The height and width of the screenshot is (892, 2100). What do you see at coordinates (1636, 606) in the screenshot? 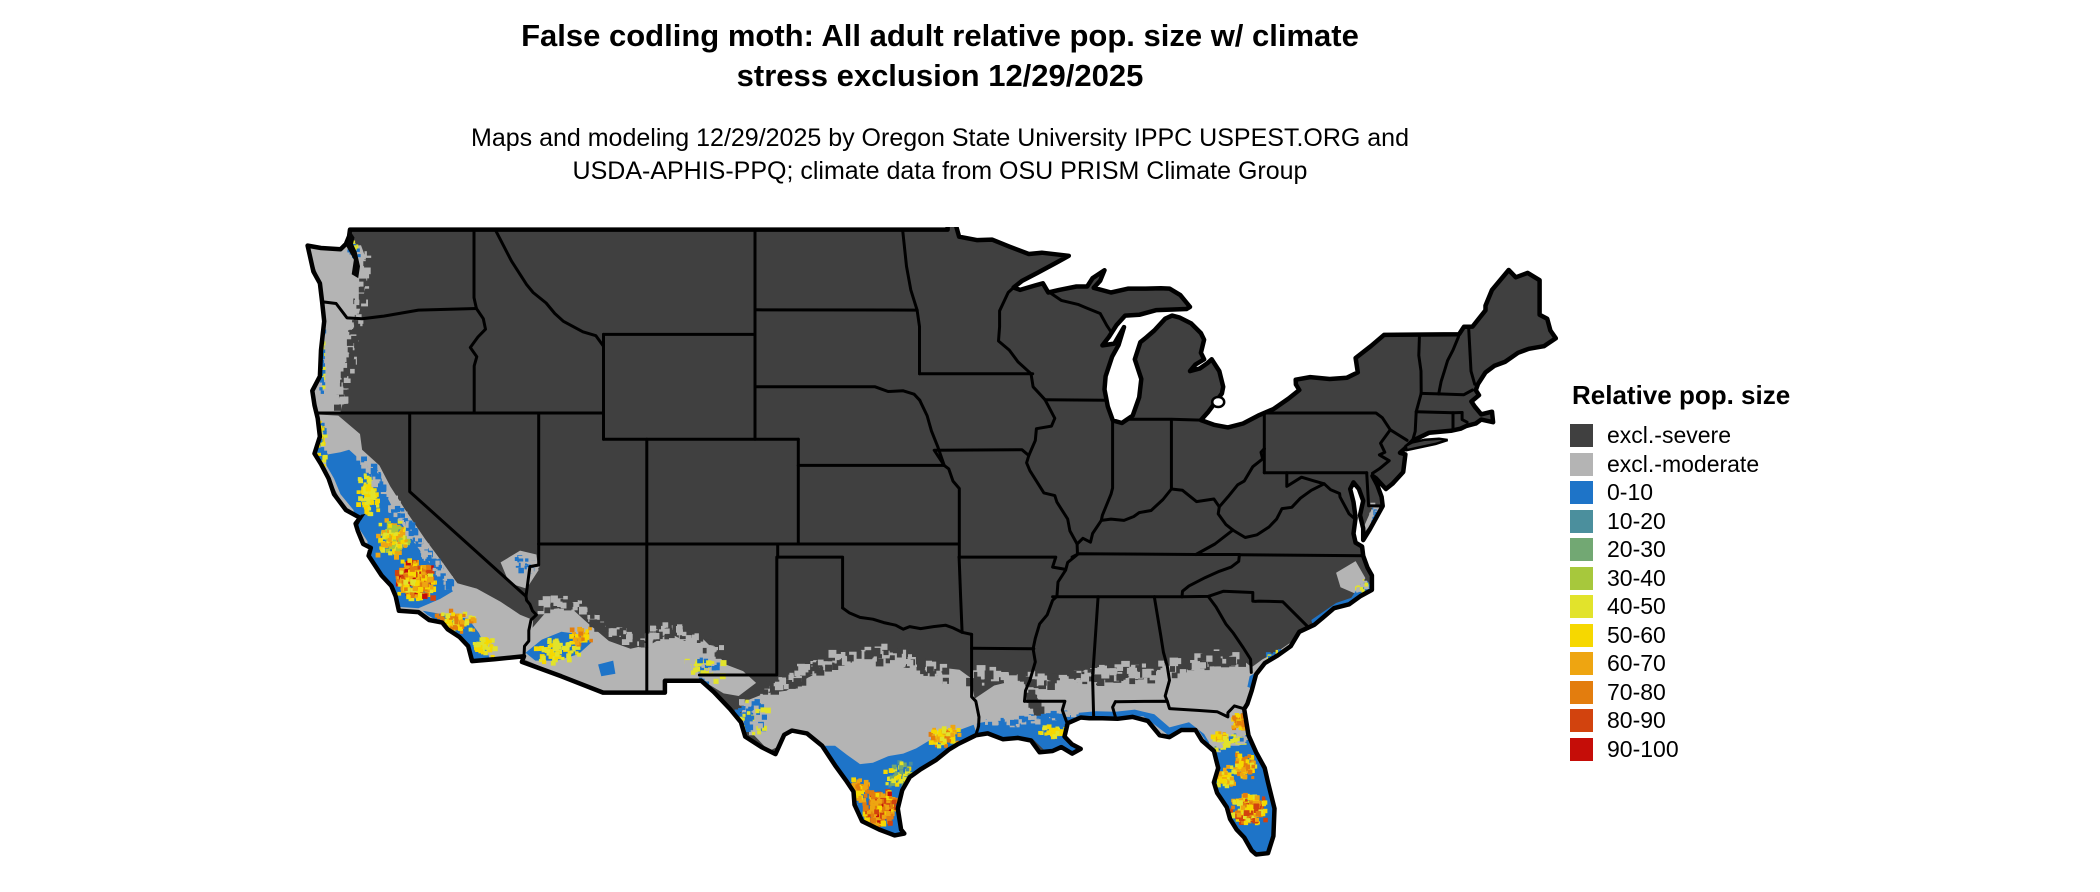
I see `legend-item-label: 40-50` at bounding box center [1636, 606].